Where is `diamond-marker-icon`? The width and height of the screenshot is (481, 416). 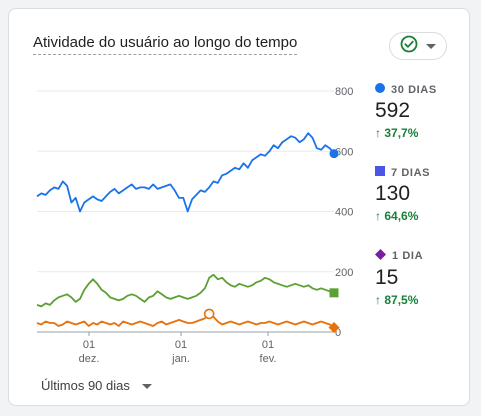 diamond-marker-icon is located at coordinates (380, 256).